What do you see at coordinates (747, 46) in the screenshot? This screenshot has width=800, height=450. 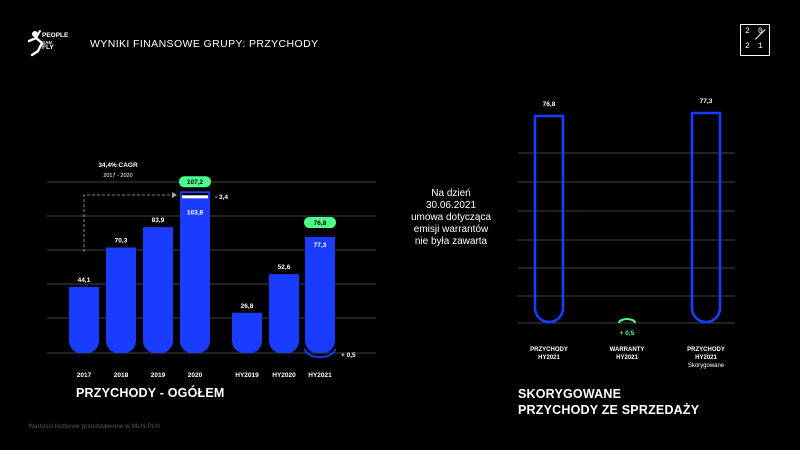 I see `year-digit-3: 2` at bounding box center [747, 46].